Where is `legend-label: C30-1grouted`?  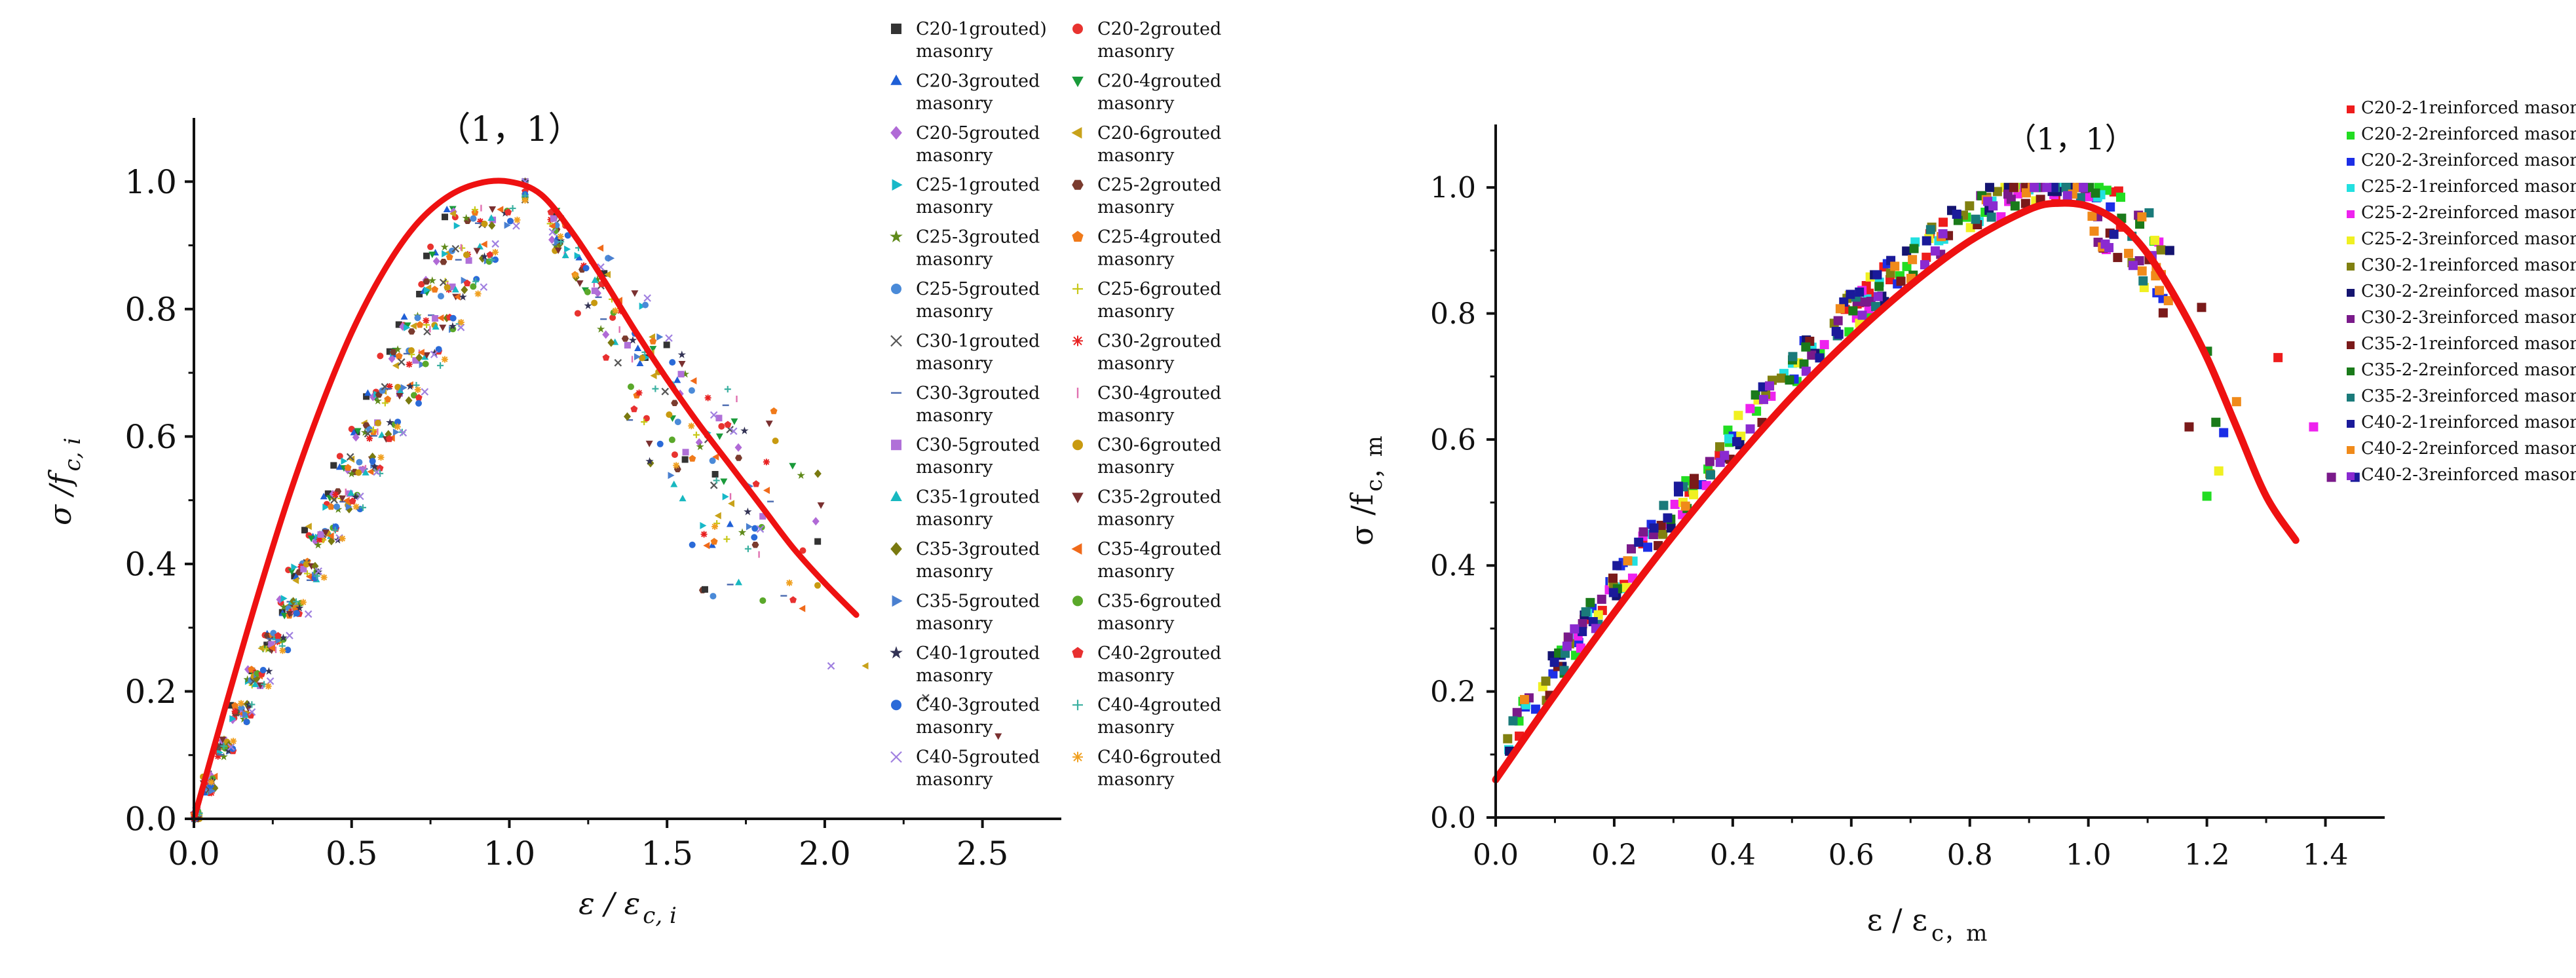 legend-label: C30-1grouted is located at coordinates (978, 341).